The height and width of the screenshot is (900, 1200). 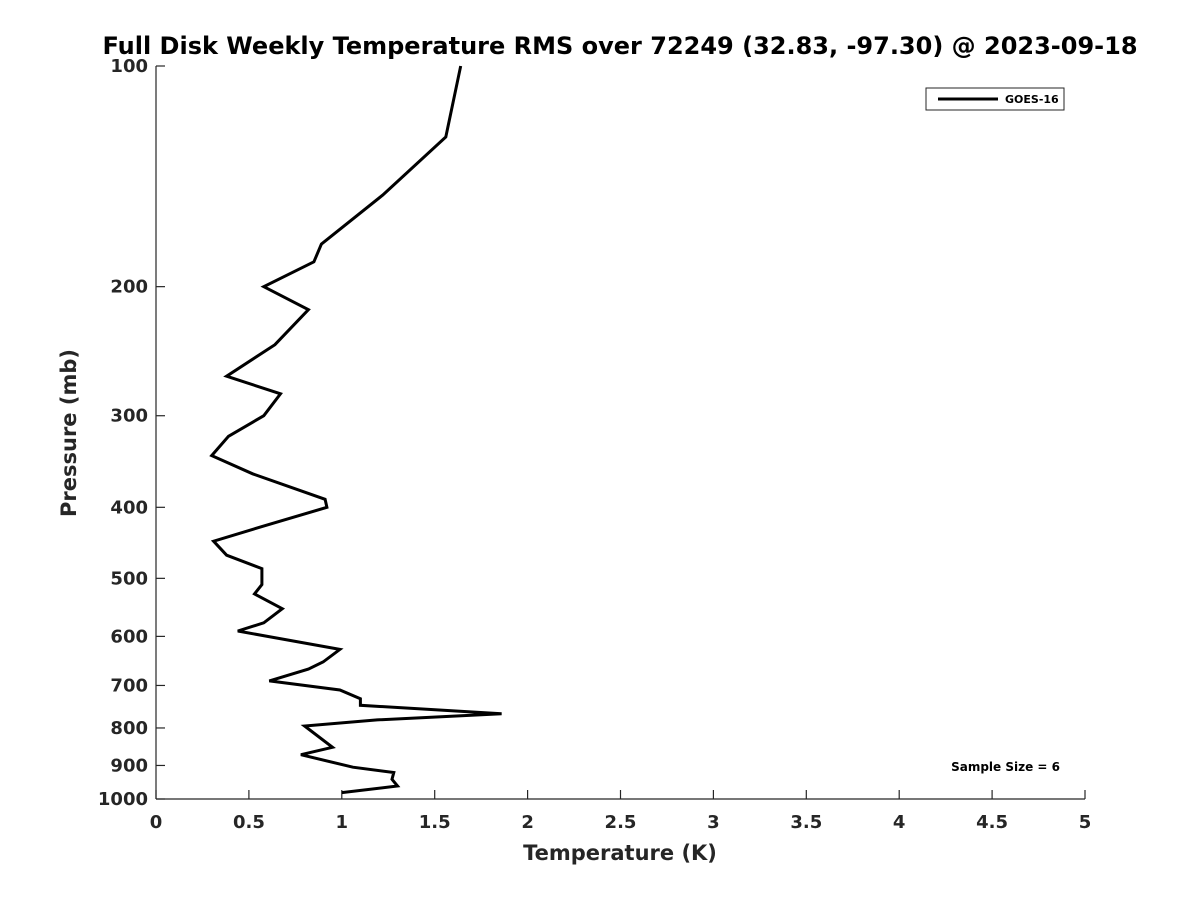 What do you see at coordinates (527, 822) in the screenshot?
I see `x-tick-label: 2` at bounding box center [527, 822].